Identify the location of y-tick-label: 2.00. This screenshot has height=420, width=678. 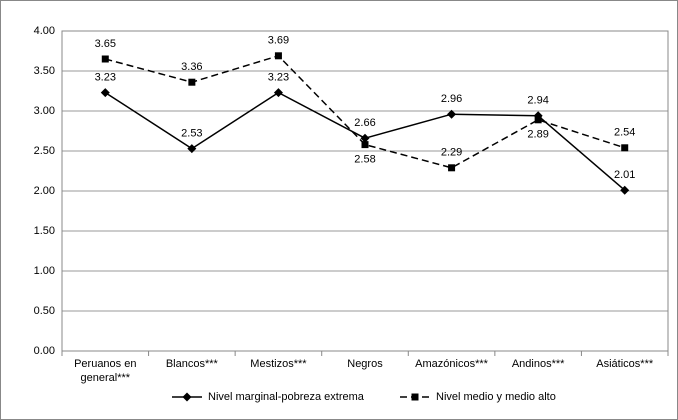
(44, 191).